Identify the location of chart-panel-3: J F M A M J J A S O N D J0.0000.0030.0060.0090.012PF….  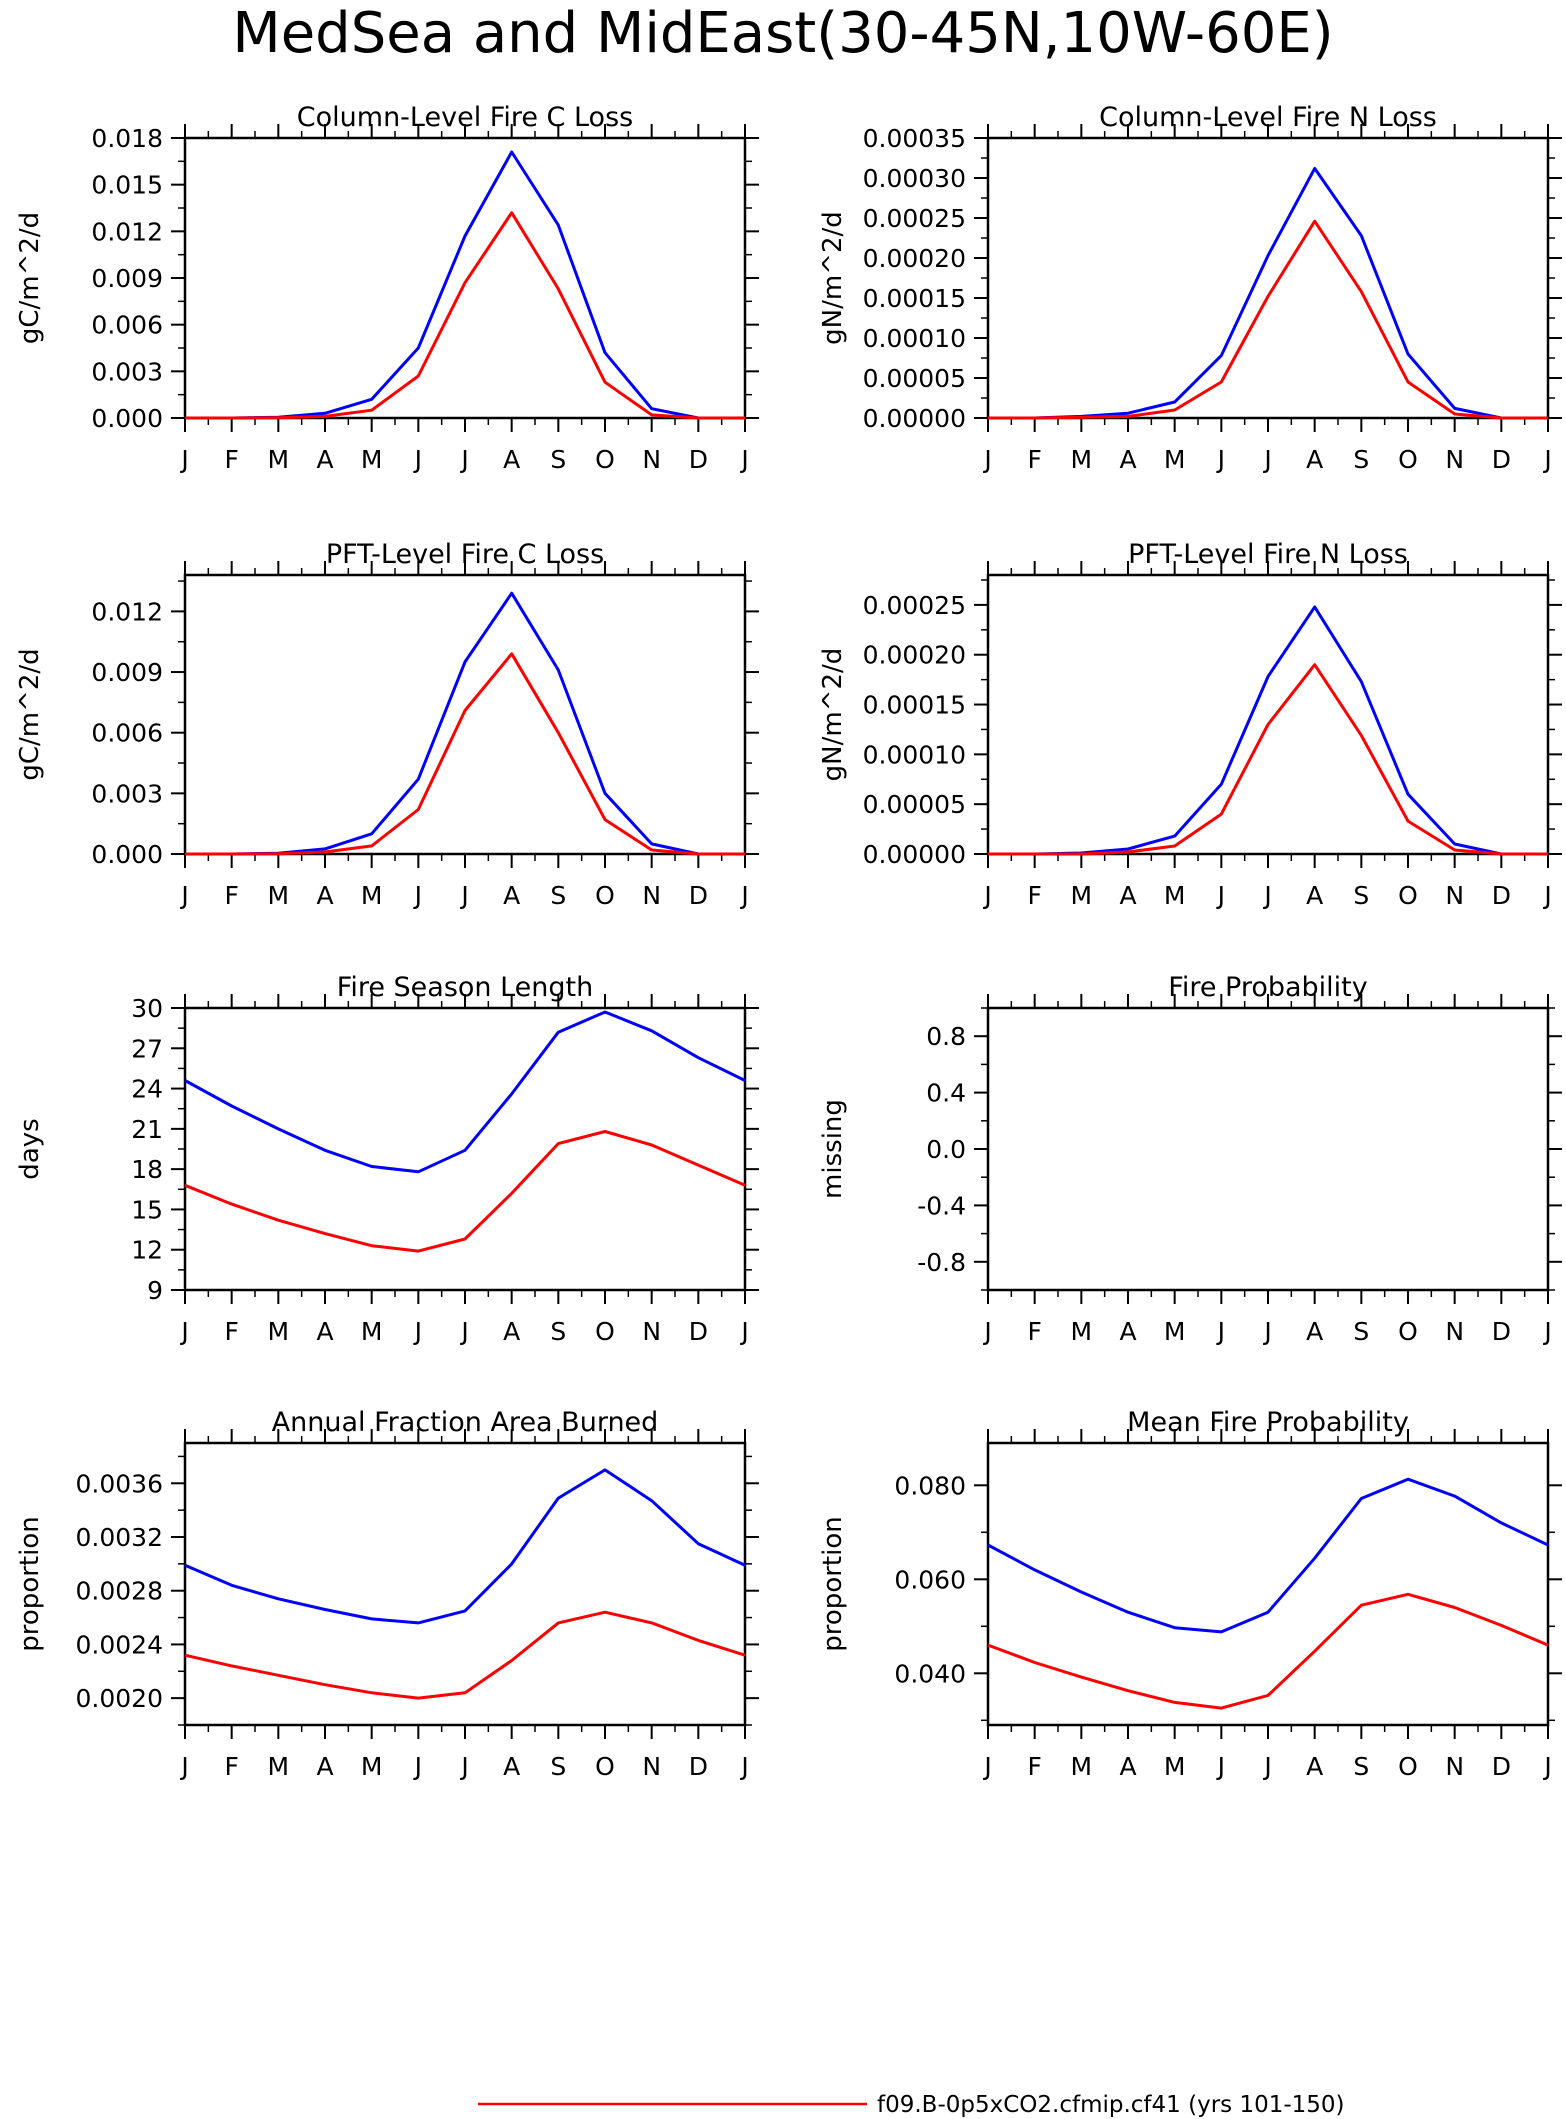
(387, 724).